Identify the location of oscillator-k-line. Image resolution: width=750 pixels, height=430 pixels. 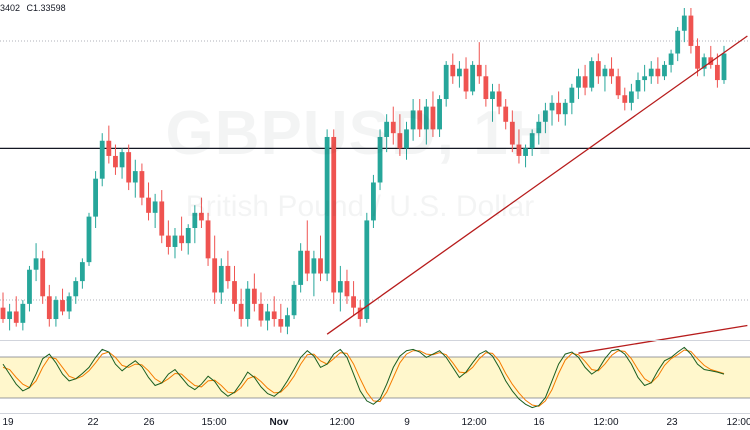
(363, 377).